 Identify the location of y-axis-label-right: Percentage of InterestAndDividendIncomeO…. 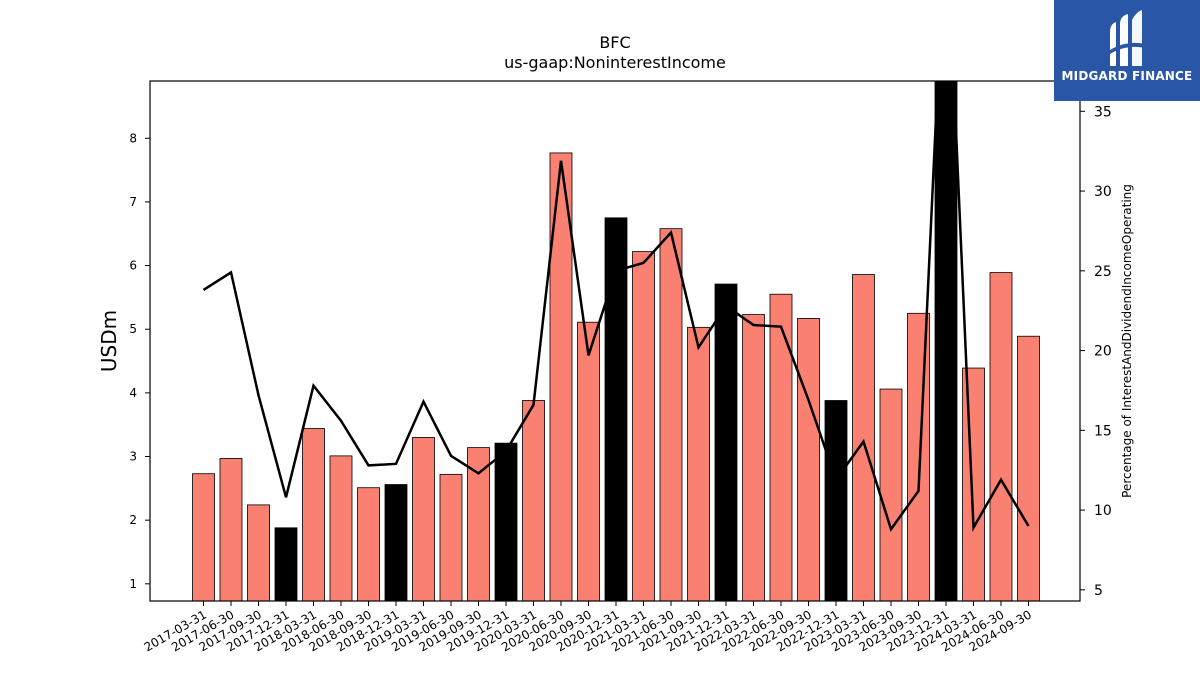
(1127, 341).